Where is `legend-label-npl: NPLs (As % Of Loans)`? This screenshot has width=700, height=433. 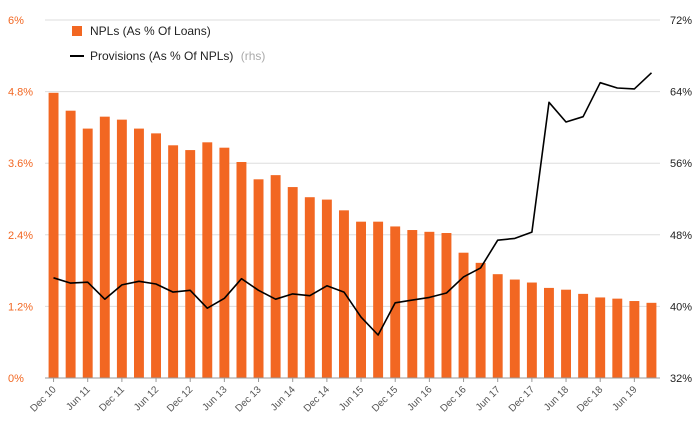 legend-label-npl: NPLs (As % Of Loans) is located at coordinates (150, 31).